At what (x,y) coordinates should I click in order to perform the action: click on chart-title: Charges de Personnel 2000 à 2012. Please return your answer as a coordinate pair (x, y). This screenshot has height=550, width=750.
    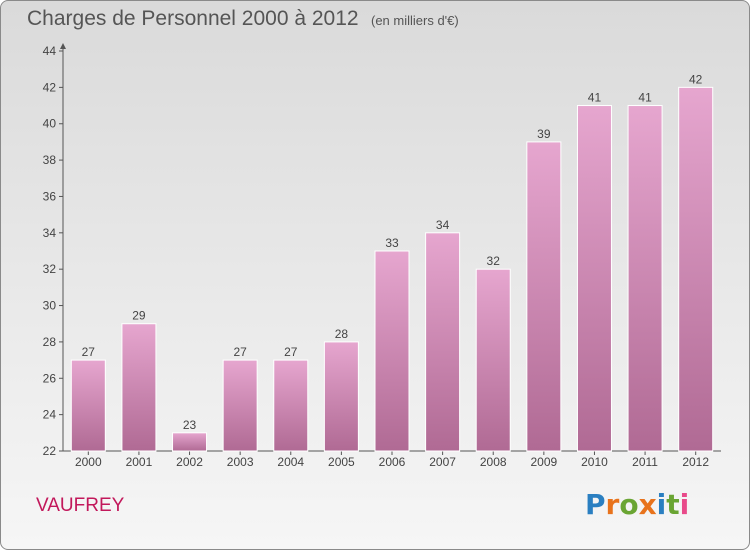
    Looking at the image, I should click on (193, 18).